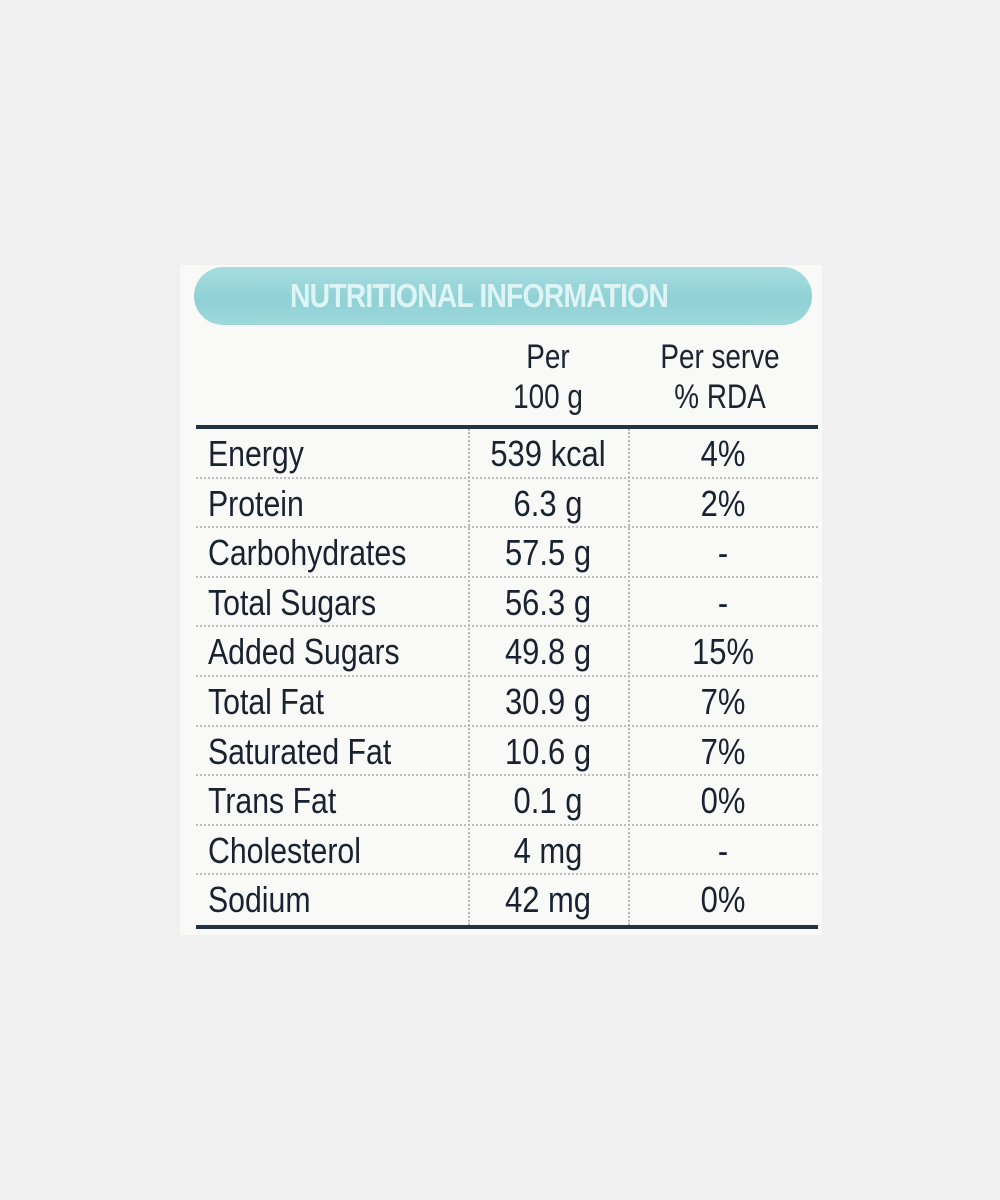  Describe the element at coordinates (548, 377) in the screenshot. I see `column-header-per-100g: Per 100 g` at that location.